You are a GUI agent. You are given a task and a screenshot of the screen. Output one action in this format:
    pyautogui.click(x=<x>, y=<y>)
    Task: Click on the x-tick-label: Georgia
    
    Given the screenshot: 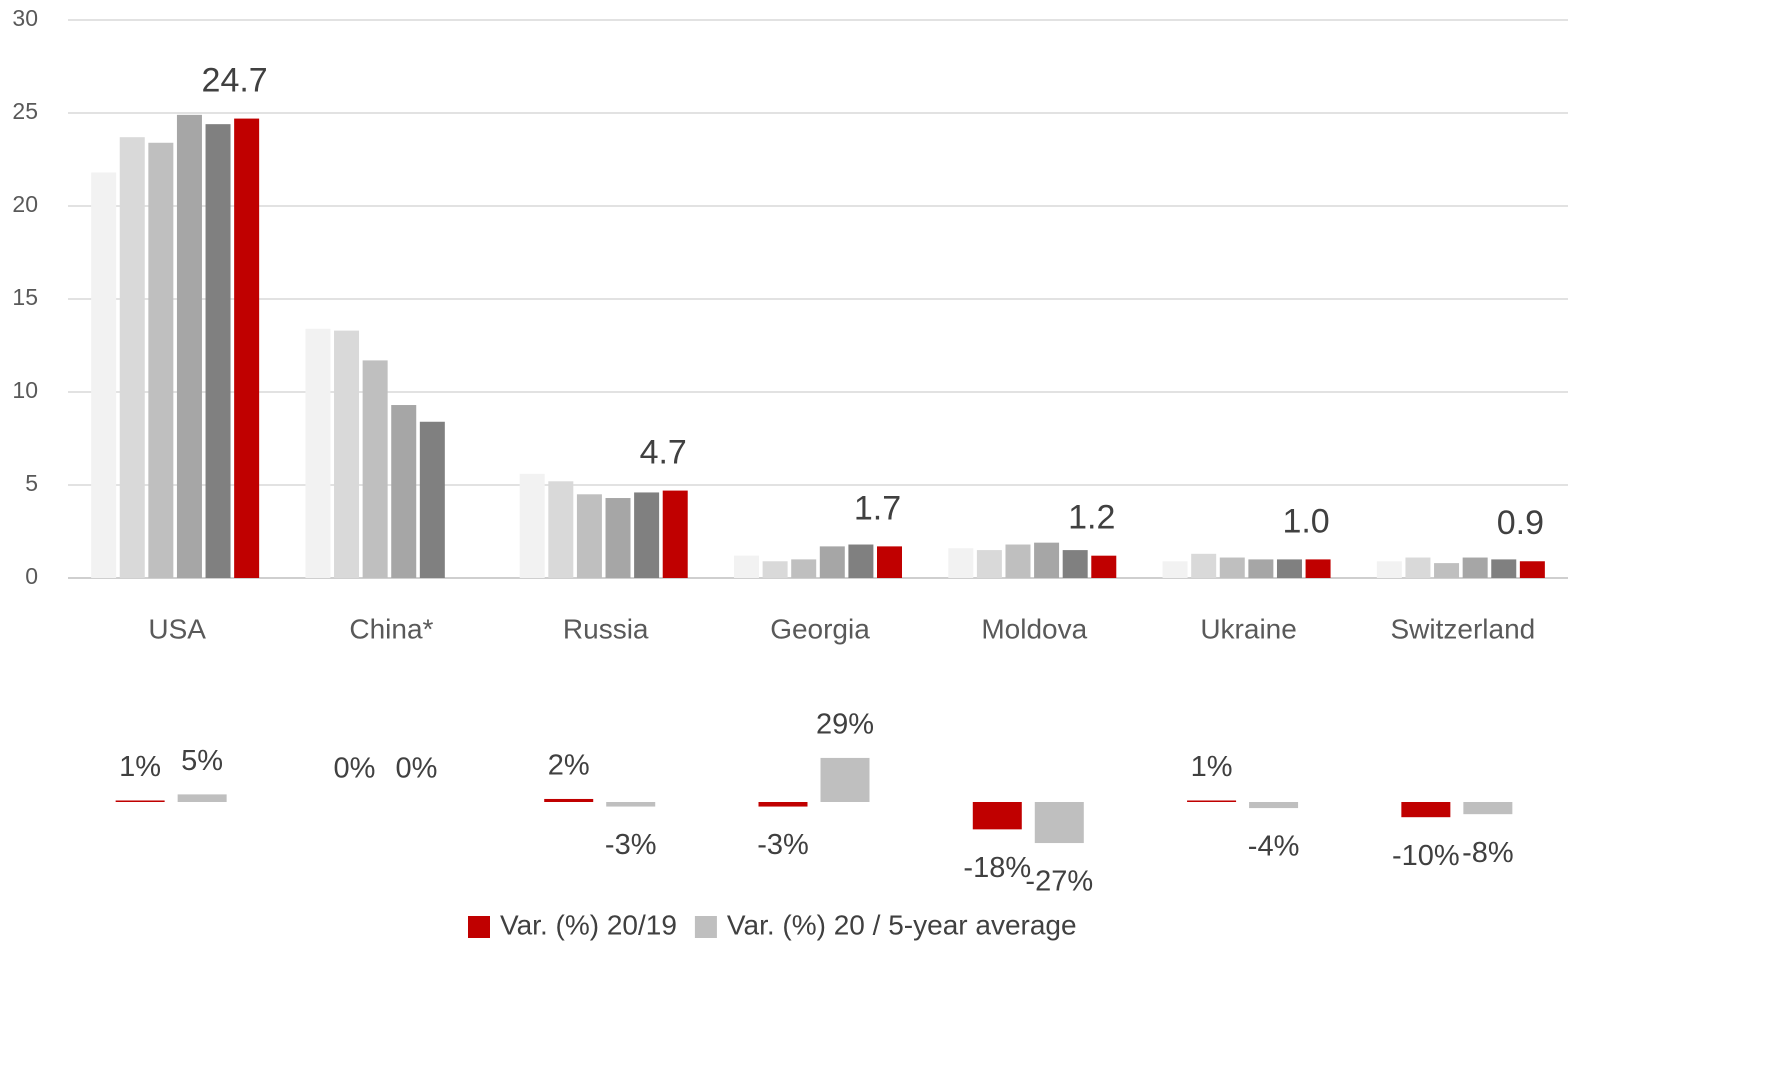 What is the action you would take?
    pyautogui.click(x=820, y=628)
    